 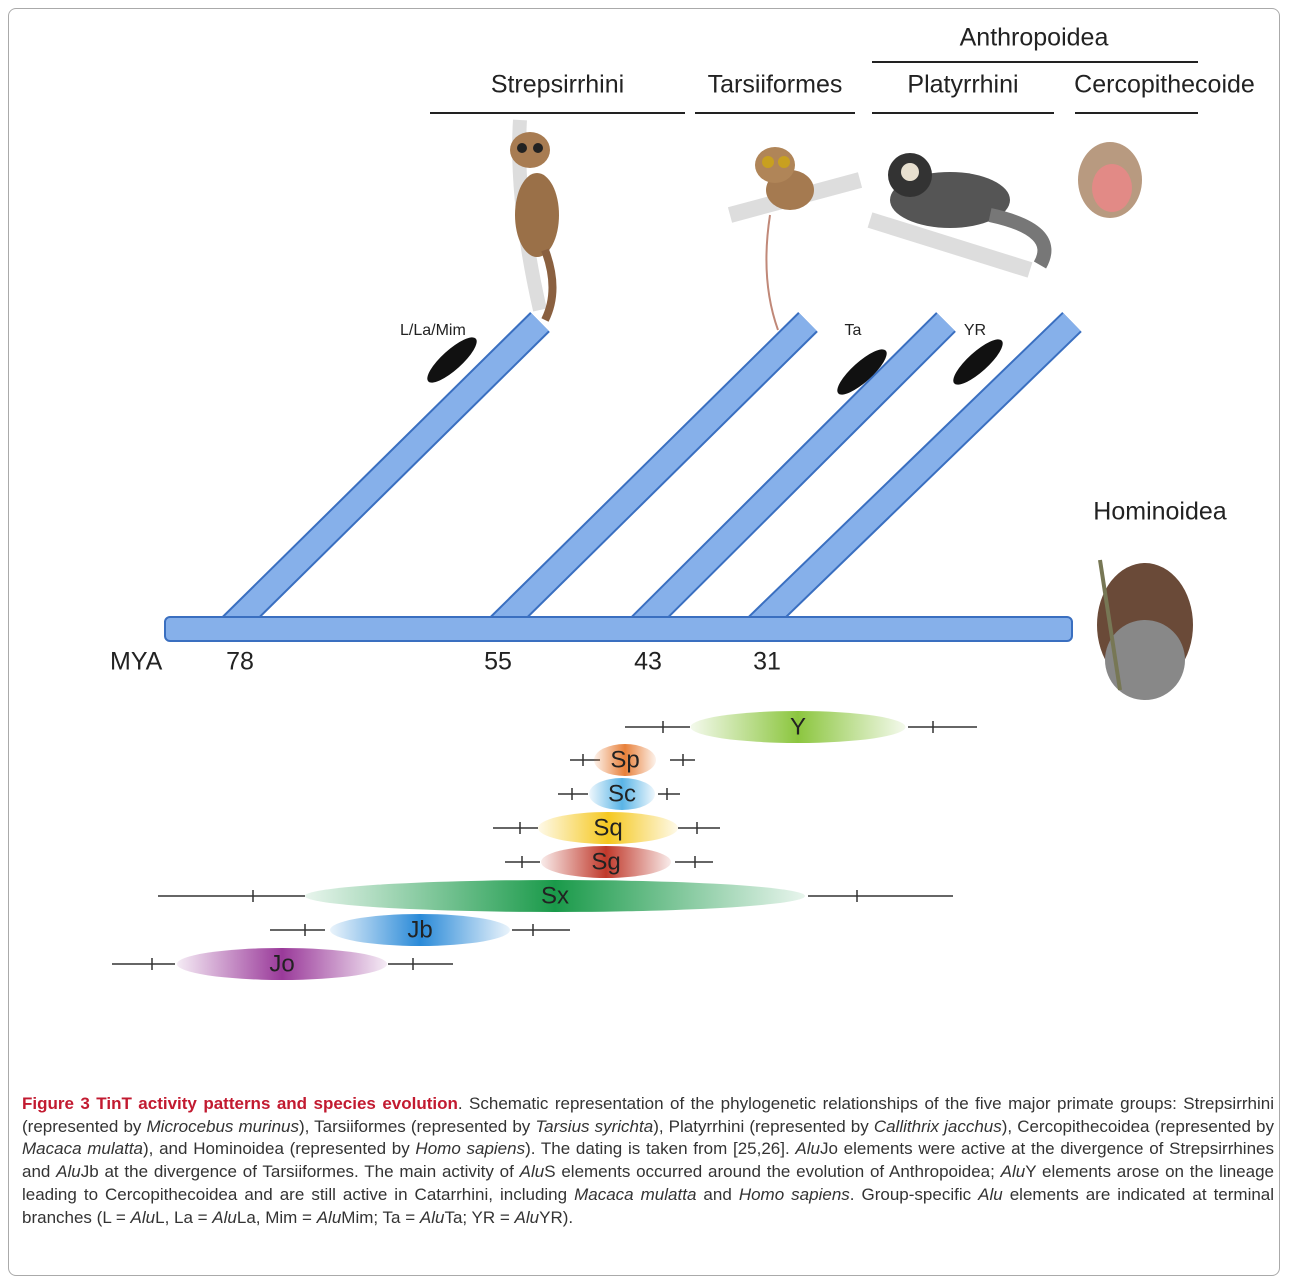 I want to click on axis-label: MYA, so click(x=136, y=662).